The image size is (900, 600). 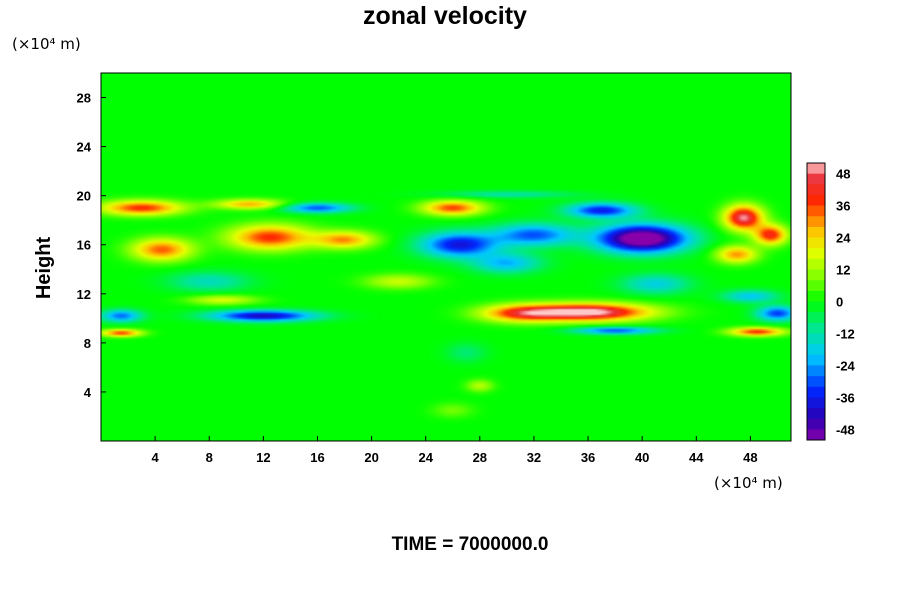 I want to click on colorbar-tick-label-7: -36, so click(x=845, y=397).